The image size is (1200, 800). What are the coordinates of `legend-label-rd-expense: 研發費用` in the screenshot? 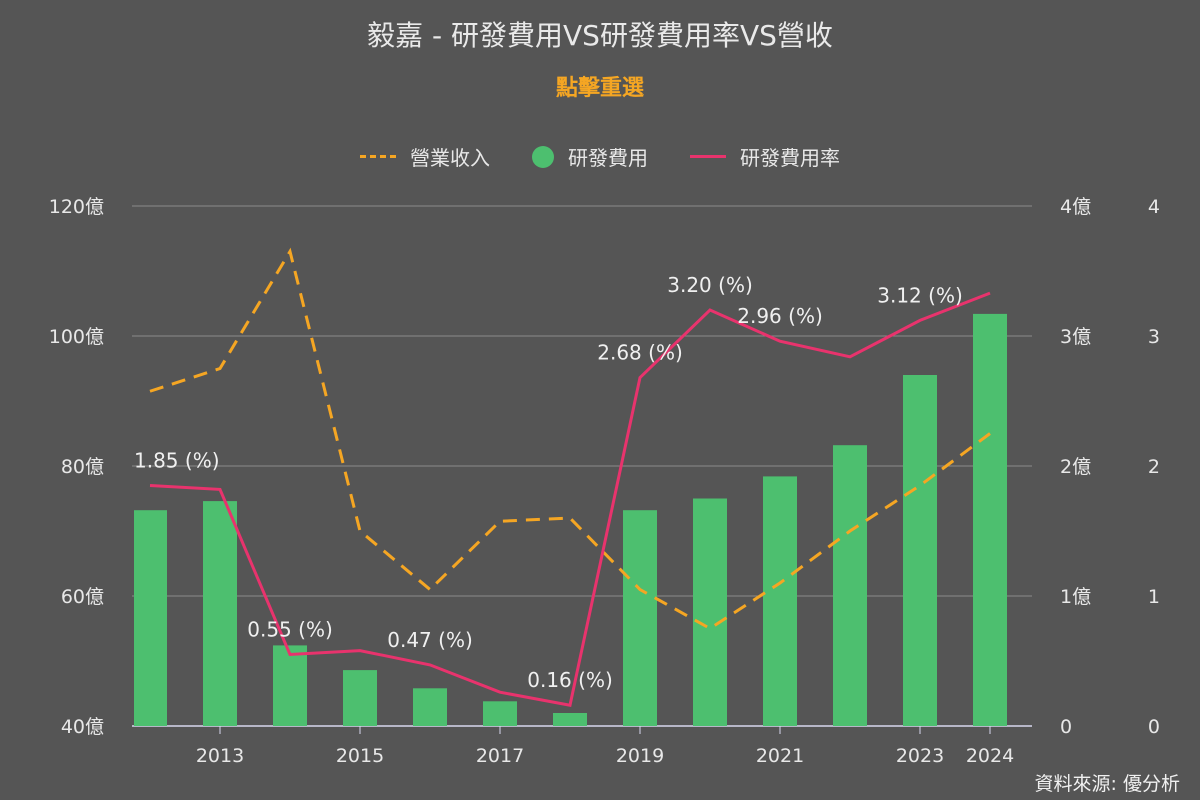 It's located at (608, 158).